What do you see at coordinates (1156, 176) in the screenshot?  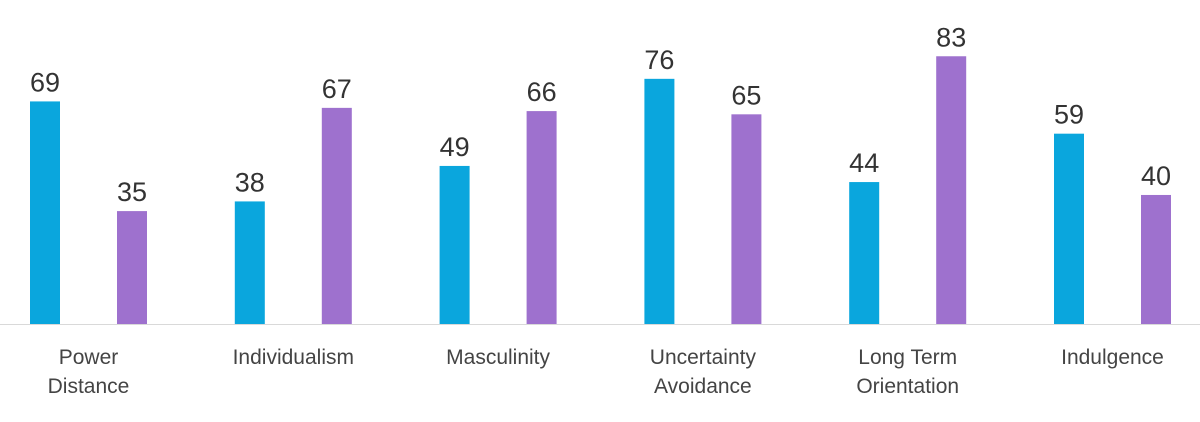 I see `value-label-s2-c6: 40` at bounding box center [1156, 176].